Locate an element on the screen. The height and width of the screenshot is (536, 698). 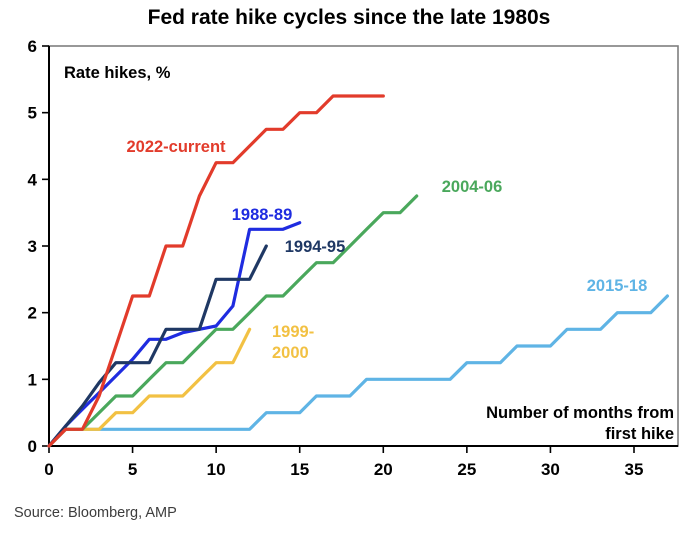
series-label-1988-89: 1988-89 is located at coordinates (262, 215).